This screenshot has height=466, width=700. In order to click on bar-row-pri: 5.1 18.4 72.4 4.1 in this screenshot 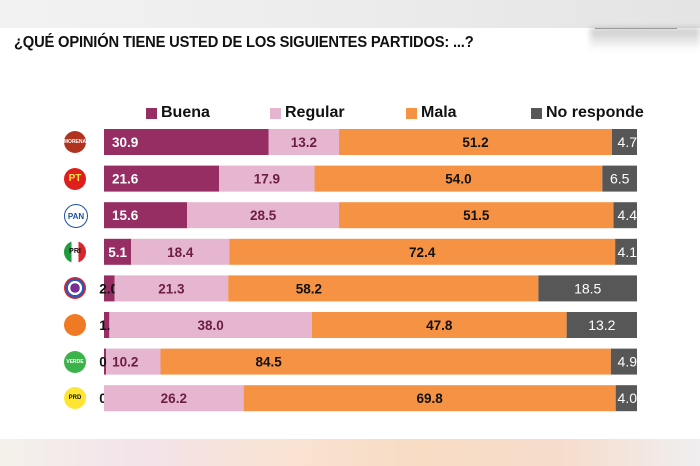, I will do `click(371, 251)`.